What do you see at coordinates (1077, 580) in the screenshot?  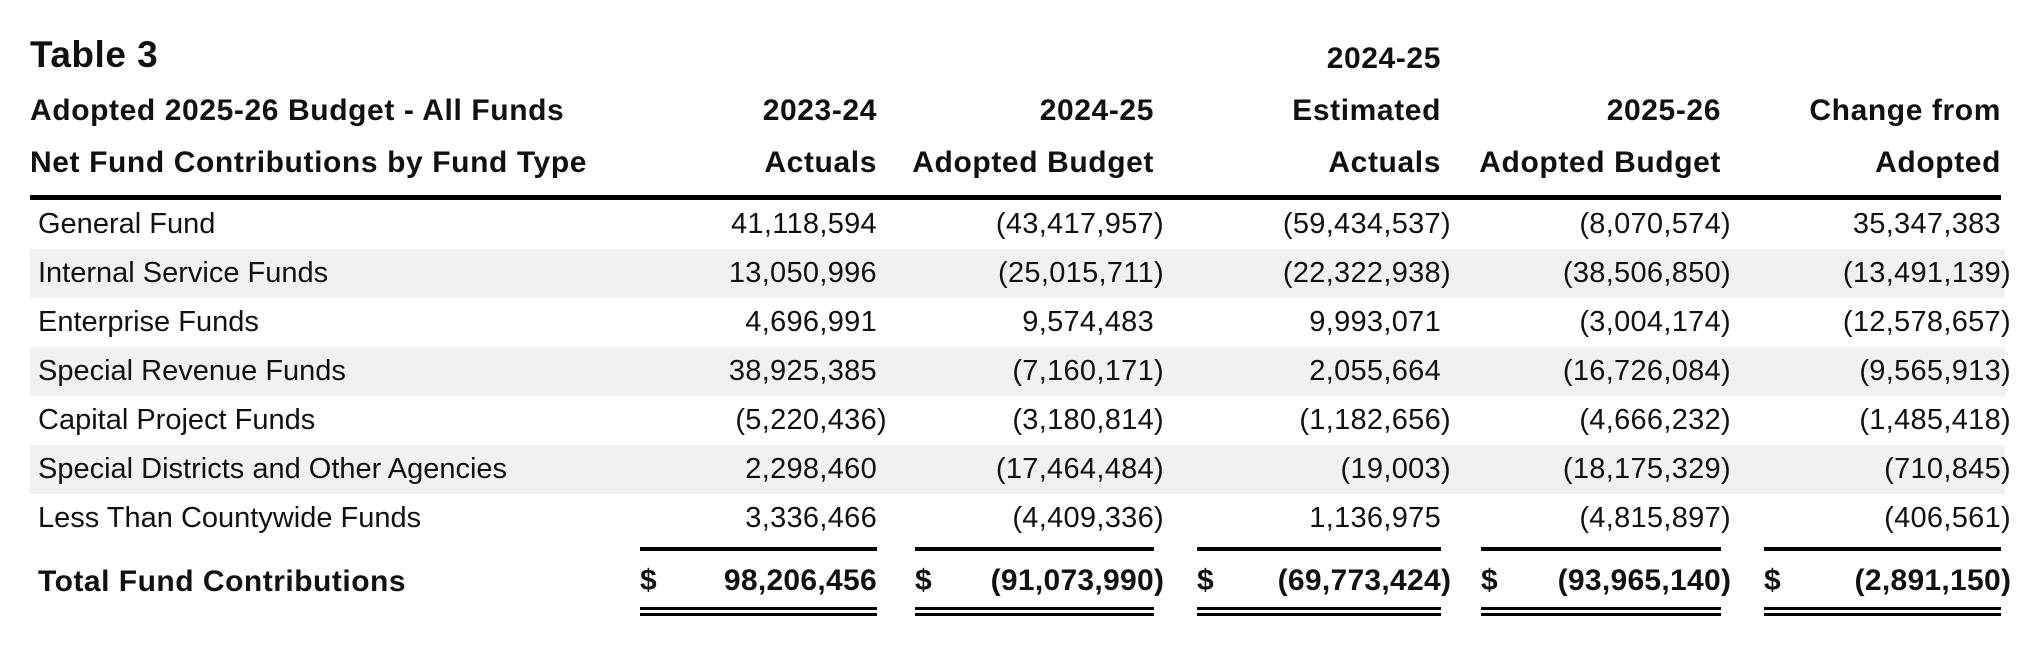 I see `total-value: (91,073,990)` at bounding box center [1077, 580].